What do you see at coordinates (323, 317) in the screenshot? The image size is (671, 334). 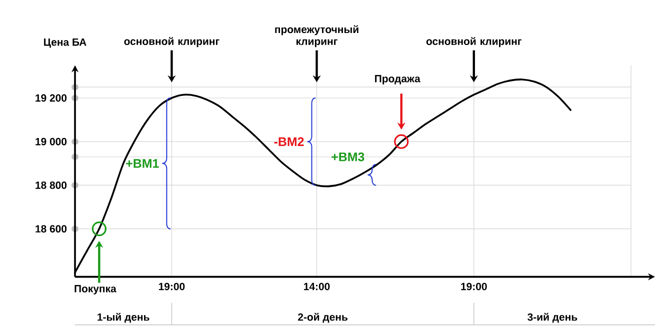 I see `text: 2-ой день` at bounding box center [323, 317].